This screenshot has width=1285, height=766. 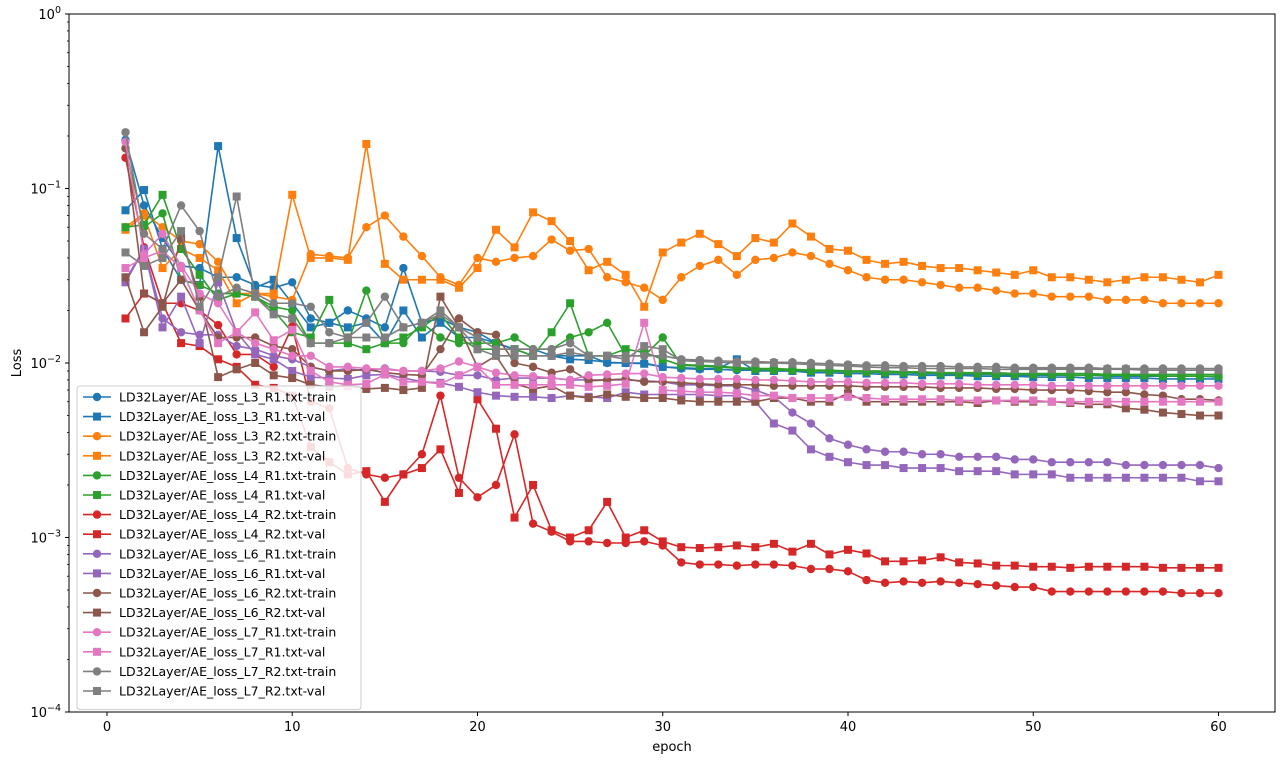 What do you see at coordinates (209, 514) in the screenshot?
I see `legend-entry: LD32Layer/AE_loss_L4_R2.txt-train` at bounding box center [209, 514].